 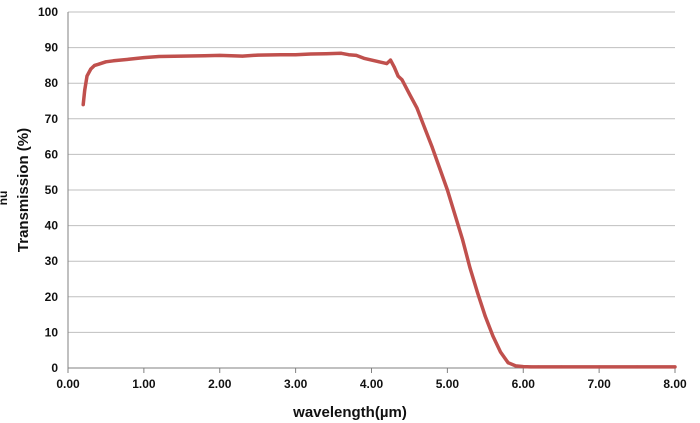 I want to click on x-axis-title: wavelength(µm), so click(x=349, y=412).